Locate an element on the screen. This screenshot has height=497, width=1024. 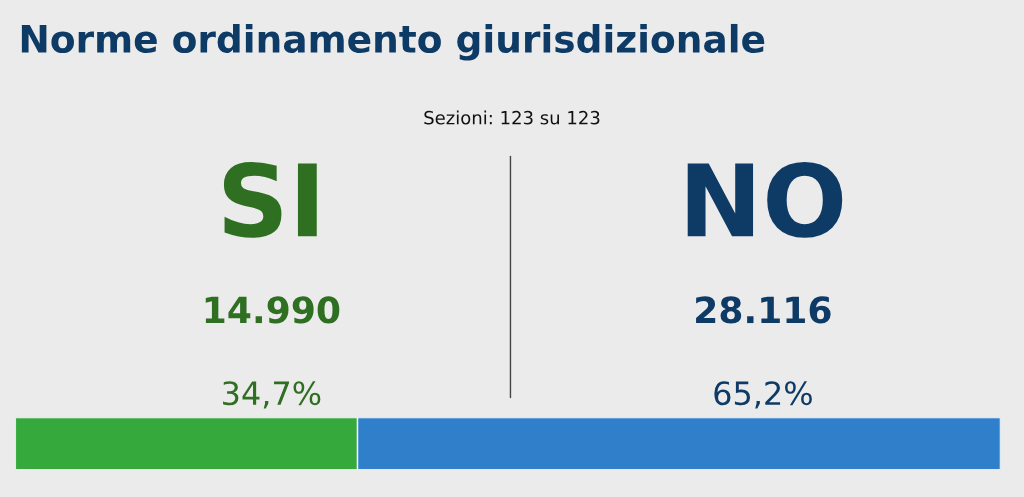
data-label: 34,7% is located at coordinates (272, 395).